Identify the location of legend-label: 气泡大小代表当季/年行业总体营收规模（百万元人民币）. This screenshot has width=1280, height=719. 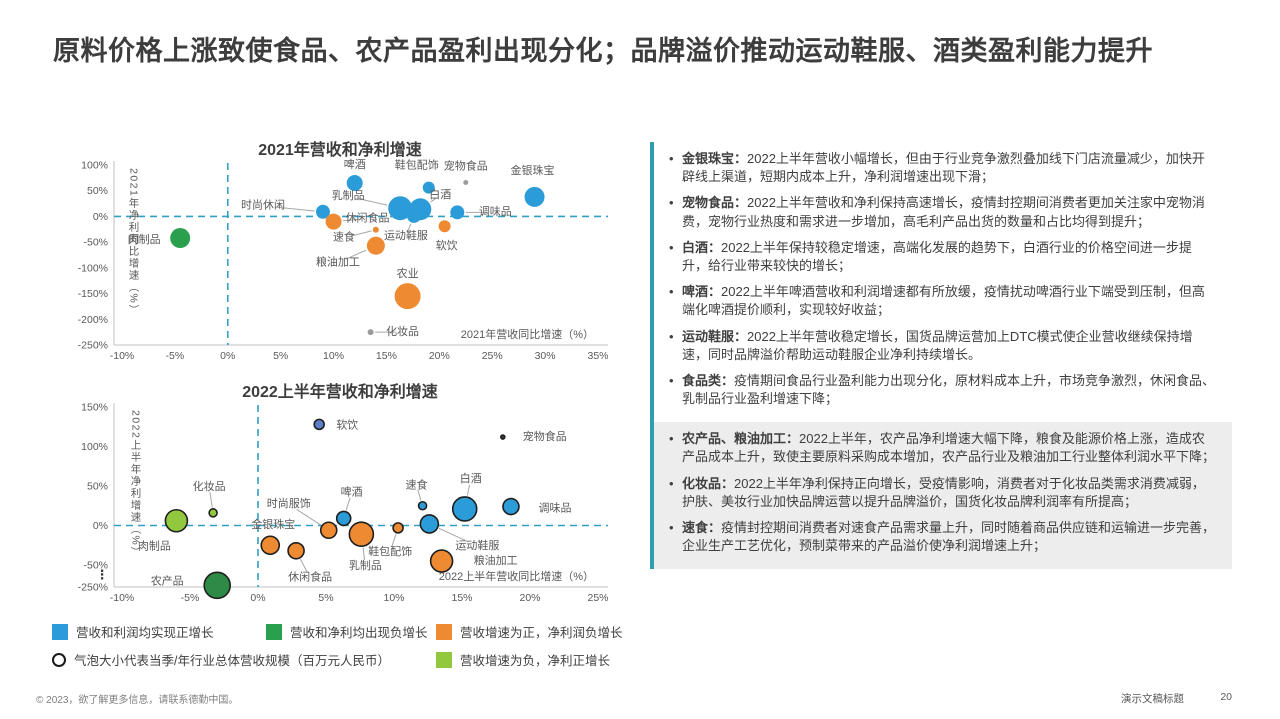
(232, 661).